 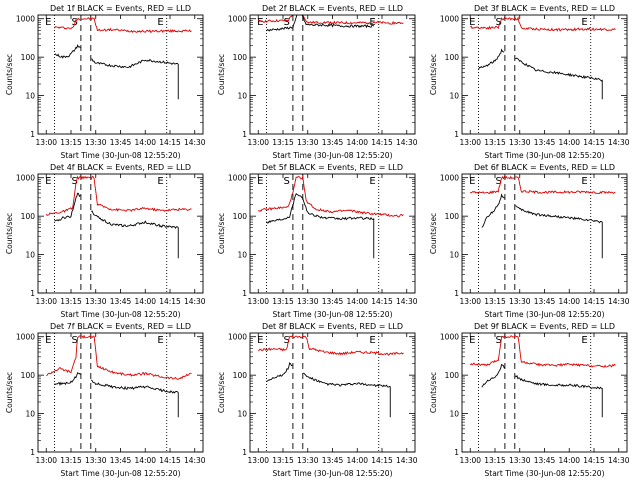 I want to click on panel-title: Det 6f BLACK = Events, RED = LLD, so click(x=544, y=167).